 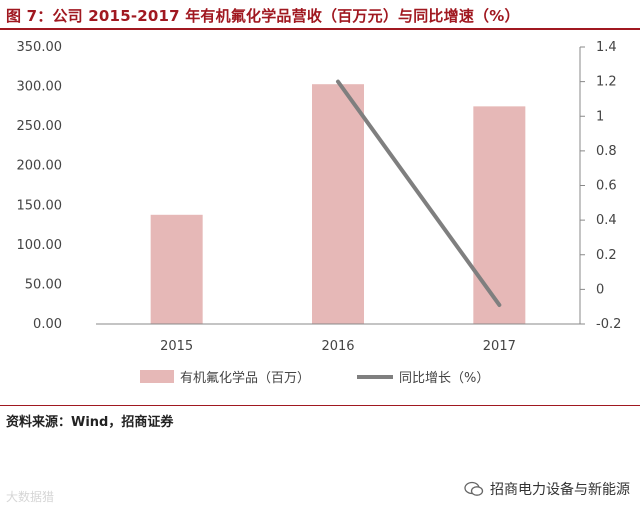 I want to click on source-note: 资料来源：Wind，招商证券, so click(x=90, y=422).